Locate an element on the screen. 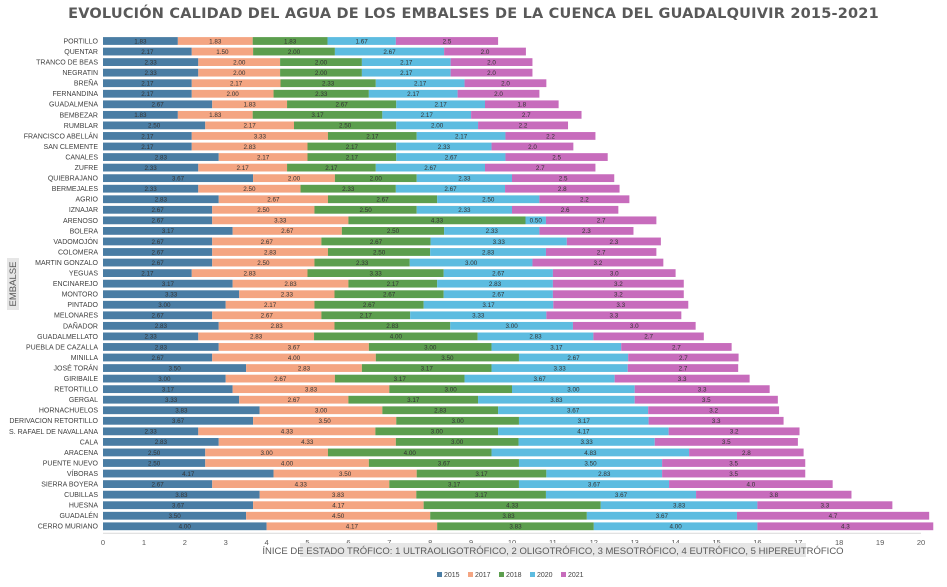 This screenshot has width=947, height=587. x-tick-label: 3 is located at coordinates (226, 542).